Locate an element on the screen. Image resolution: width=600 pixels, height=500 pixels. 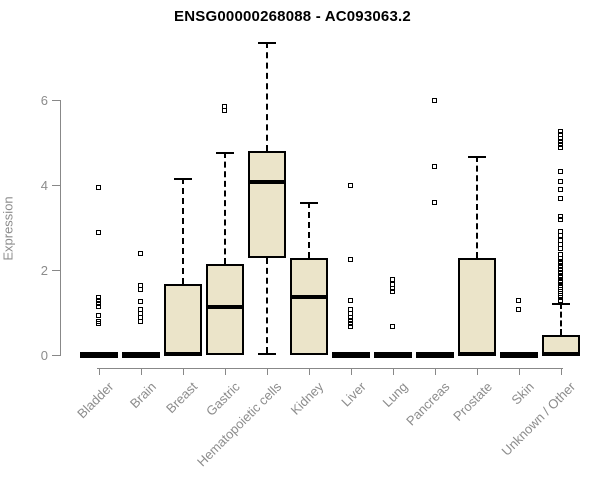
x-tick-label-gastric: Gastric is located at coordinates (222, 399).